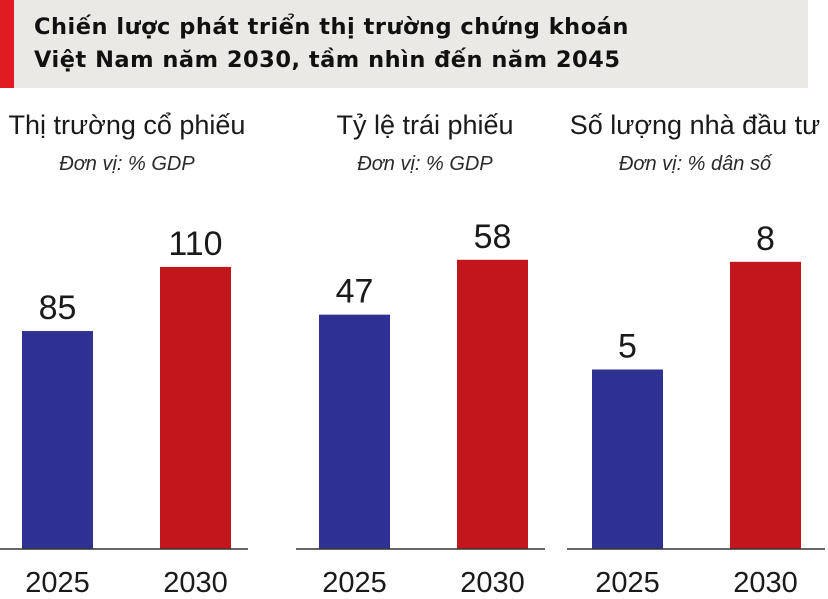 Image resolution: width=828 pixels, height=599 pixels. Describe the element at coordinates (696, 164) in the screenshot. I see `panel-unit: Đơn vị: % dân số` at that location.